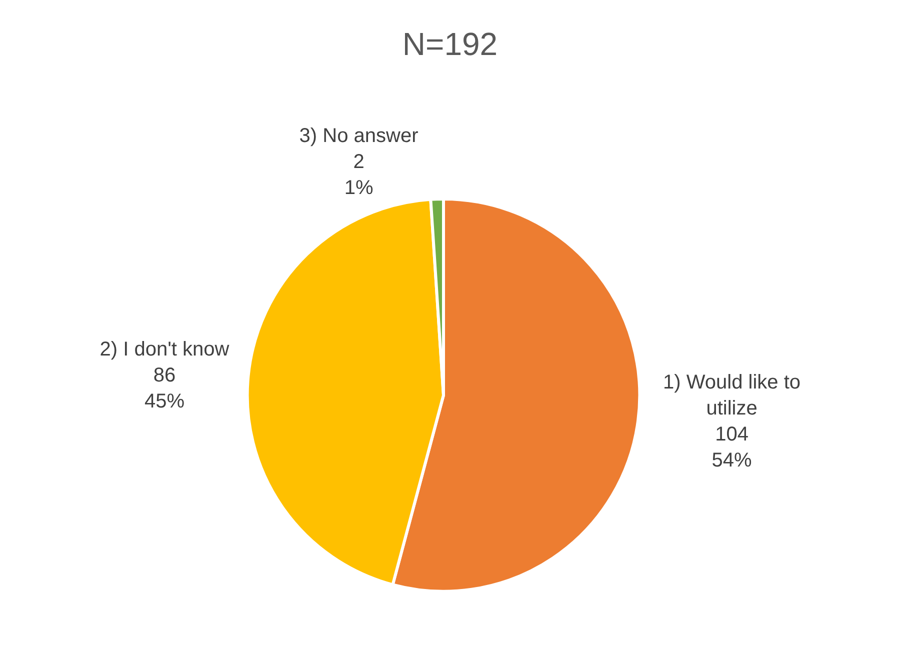 The image size is (900, 655). I want to click on data-label: 86 45%, so click(164, 388).